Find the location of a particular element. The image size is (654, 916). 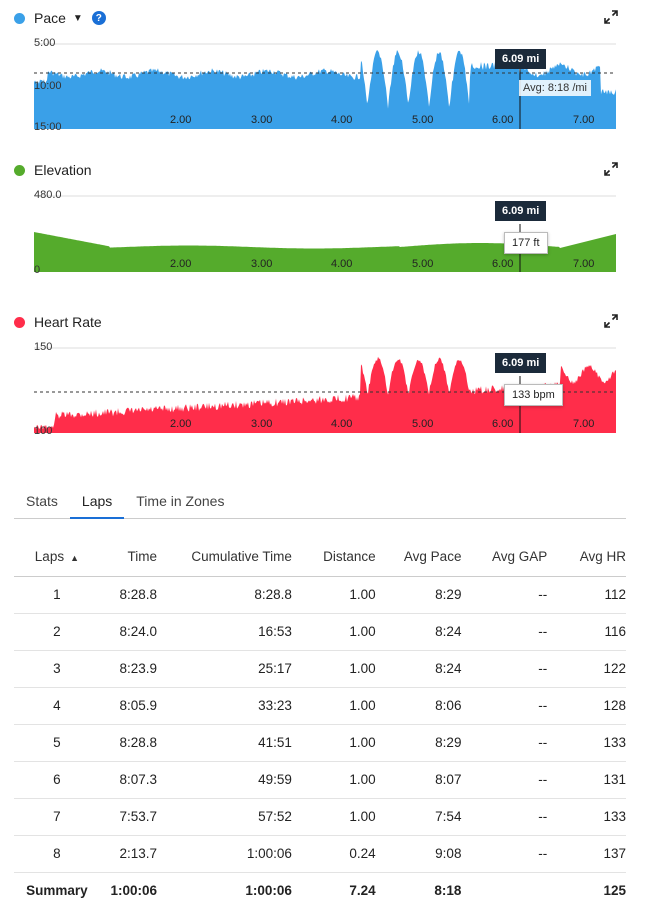

heart-rate-y-label-top: 150 is located at coordinates (43, 347).